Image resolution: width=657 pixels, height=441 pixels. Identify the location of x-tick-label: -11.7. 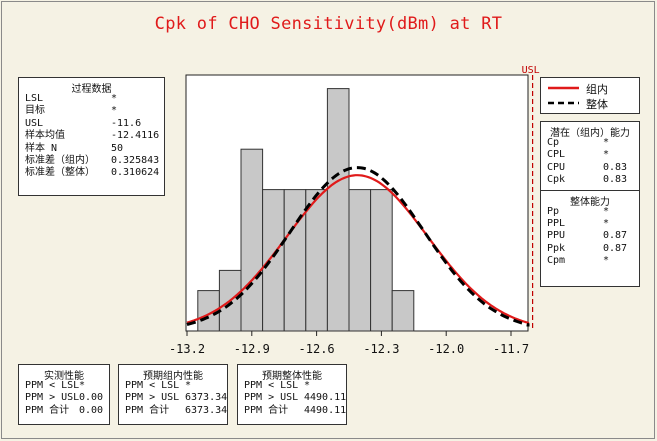
(511, 349).